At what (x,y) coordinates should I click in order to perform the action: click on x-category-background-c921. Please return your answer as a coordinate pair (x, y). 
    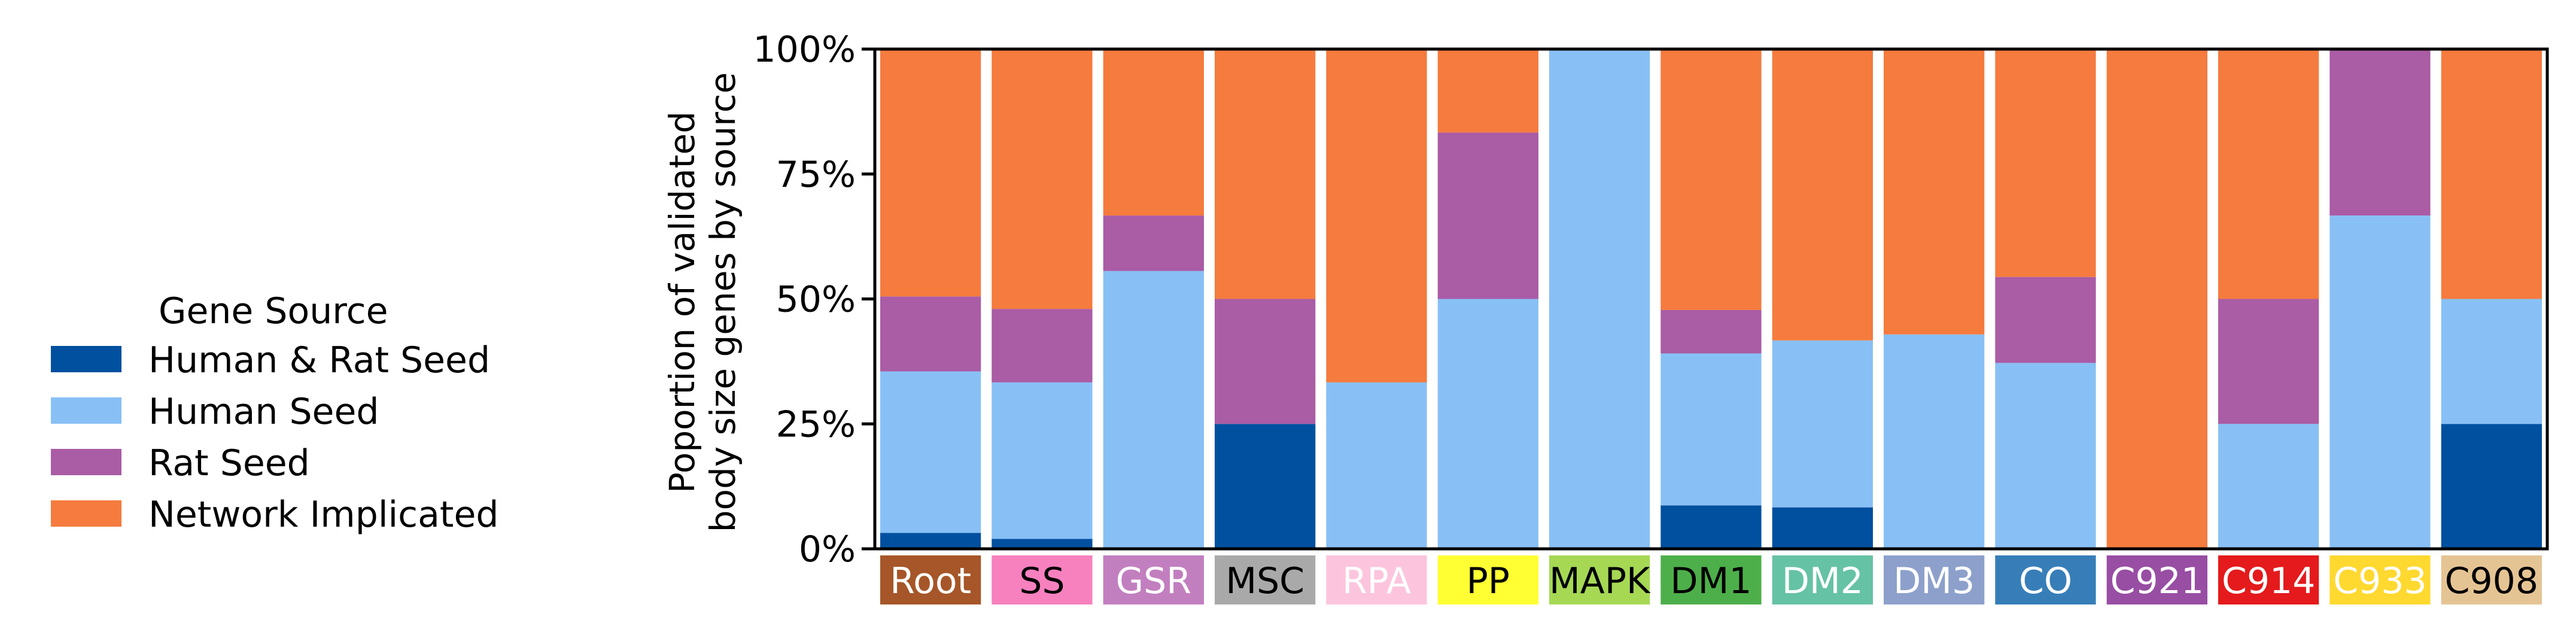
    Looking at the image, I should click on (2156, 579).